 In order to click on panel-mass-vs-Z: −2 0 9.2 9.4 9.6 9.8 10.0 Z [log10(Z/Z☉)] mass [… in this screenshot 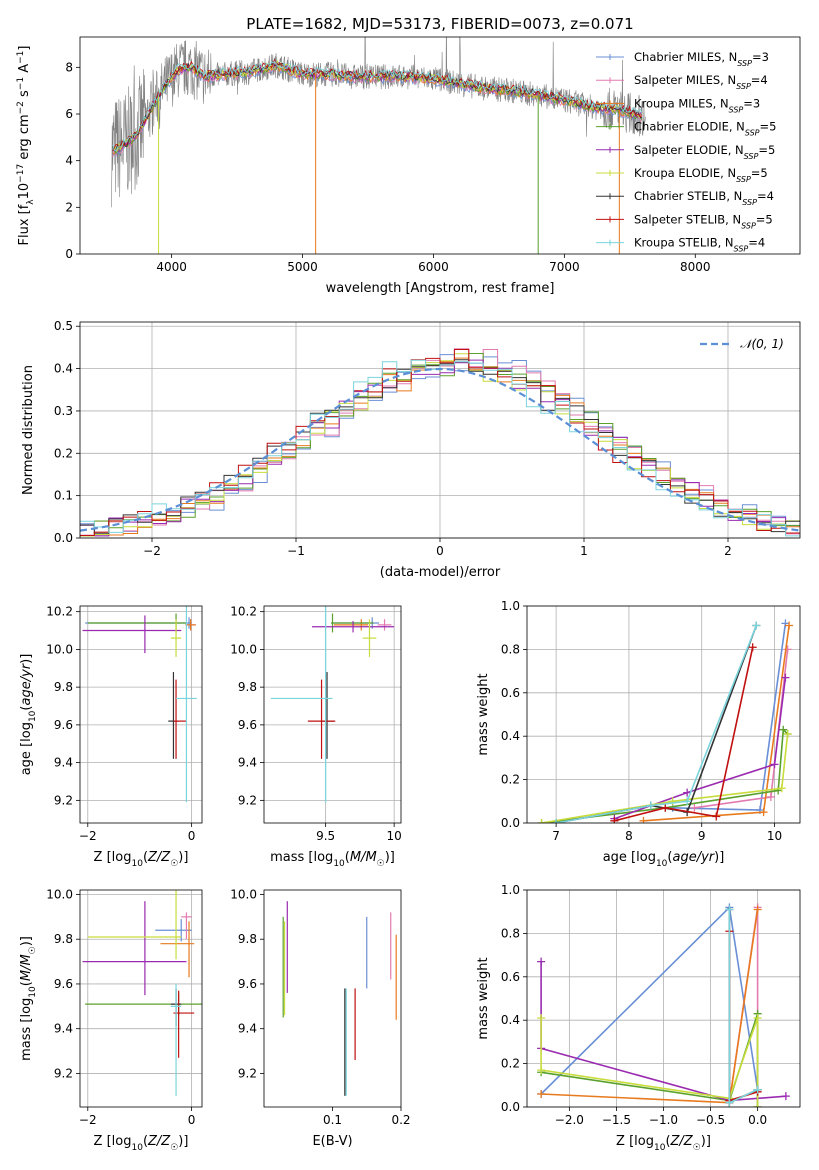, I will do `click(111, 1020)`.